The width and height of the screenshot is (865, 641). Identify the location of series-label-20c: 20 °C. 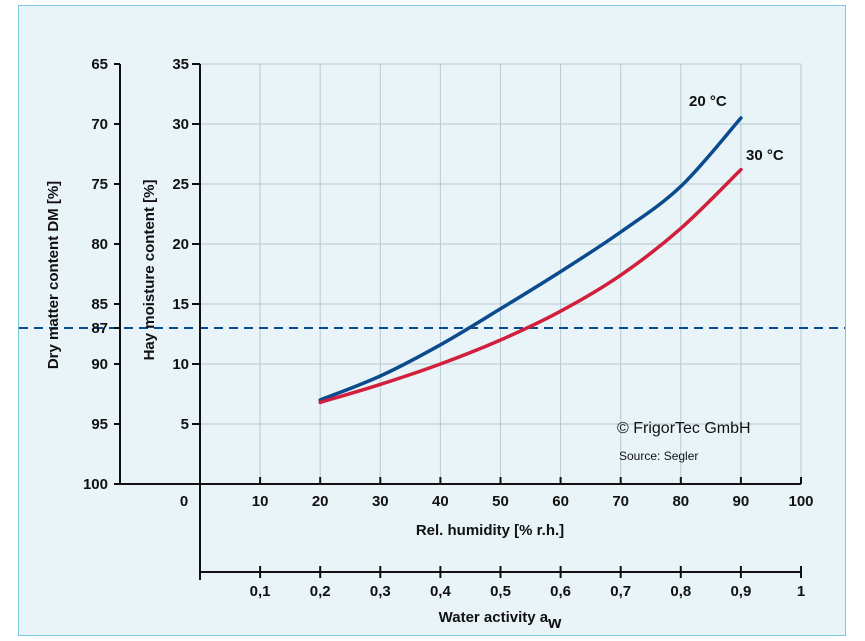
(708, 101).